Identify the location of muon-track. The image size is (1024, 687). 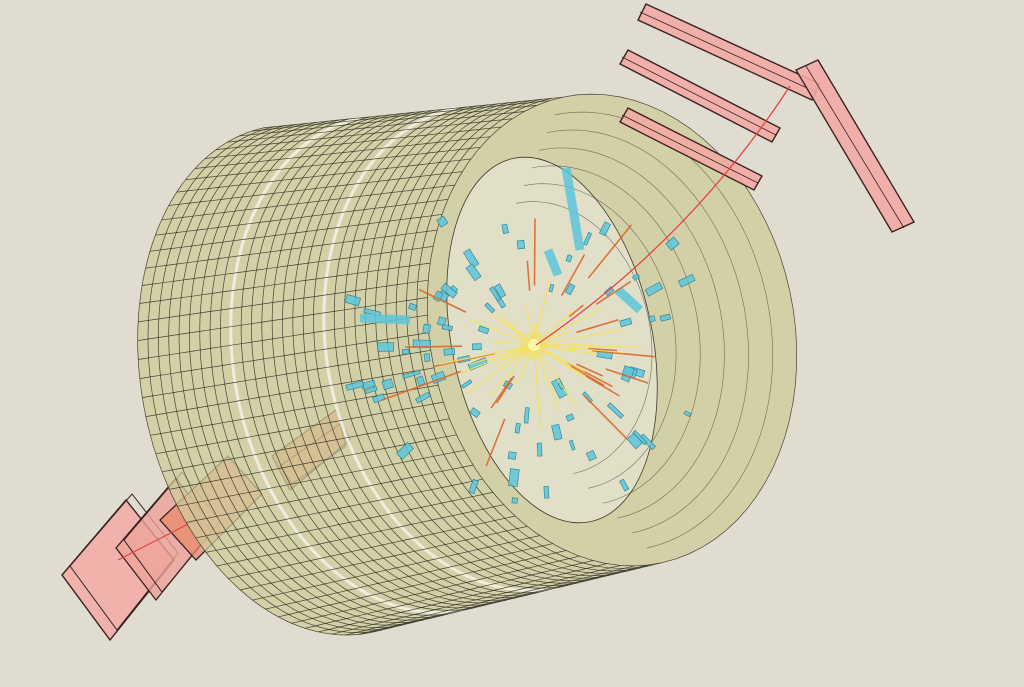
(663, 215).